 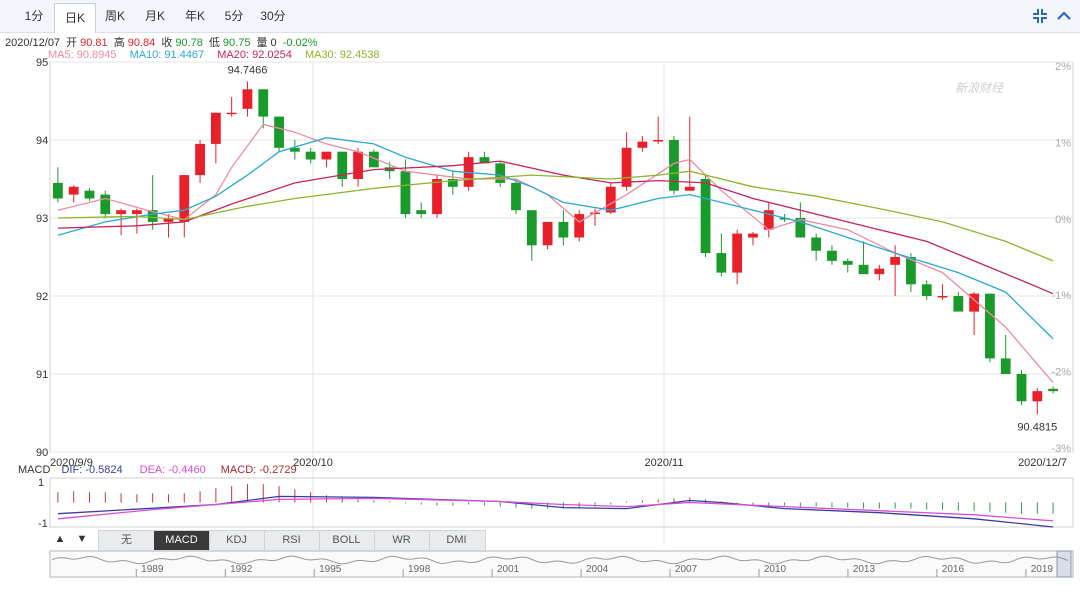 I want to click on percent-tick-label: 2%, so click(x=1063, y=67).